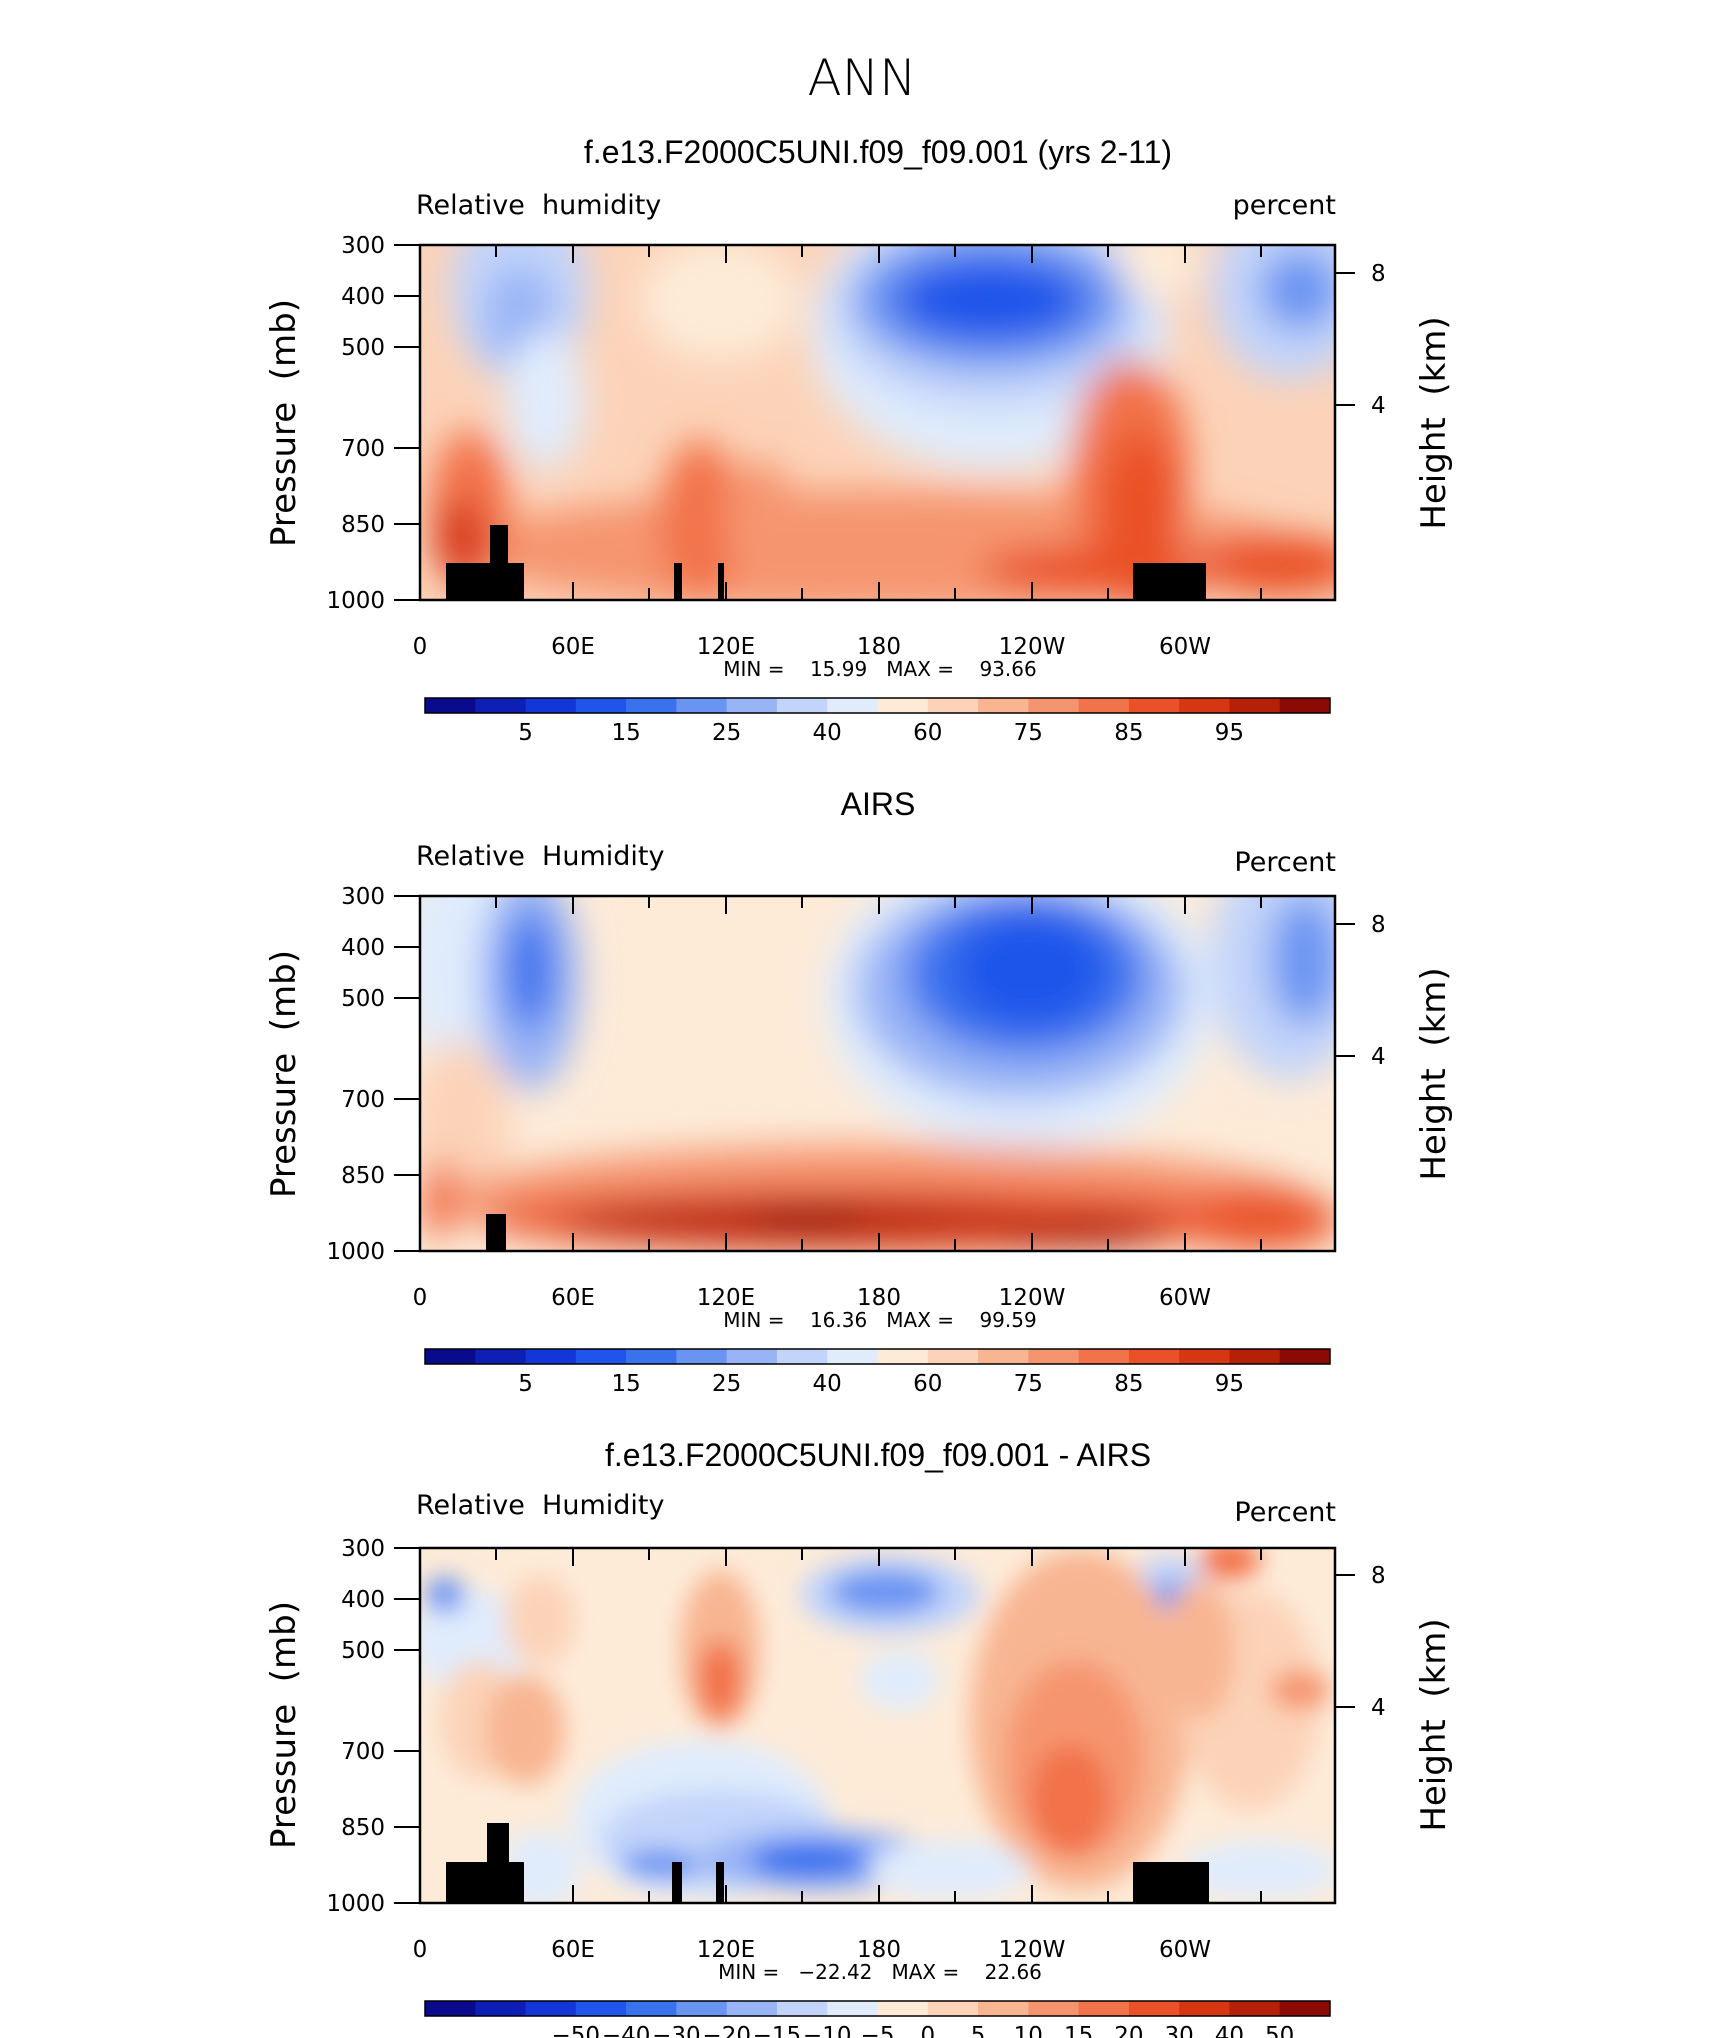 This screenshot has width=1710, height=2038. Describe the element at coordinates (576, 2030) in the screenshot. I see `colorbar-label: −50` at that location.